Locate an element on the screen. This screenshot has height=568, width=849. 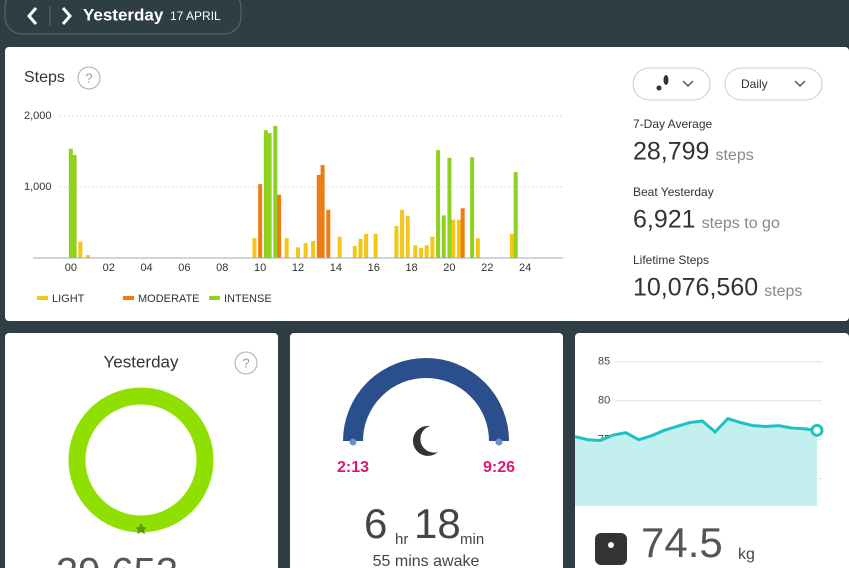
legend-label: LIGHT is located at coordinates (68, 299).